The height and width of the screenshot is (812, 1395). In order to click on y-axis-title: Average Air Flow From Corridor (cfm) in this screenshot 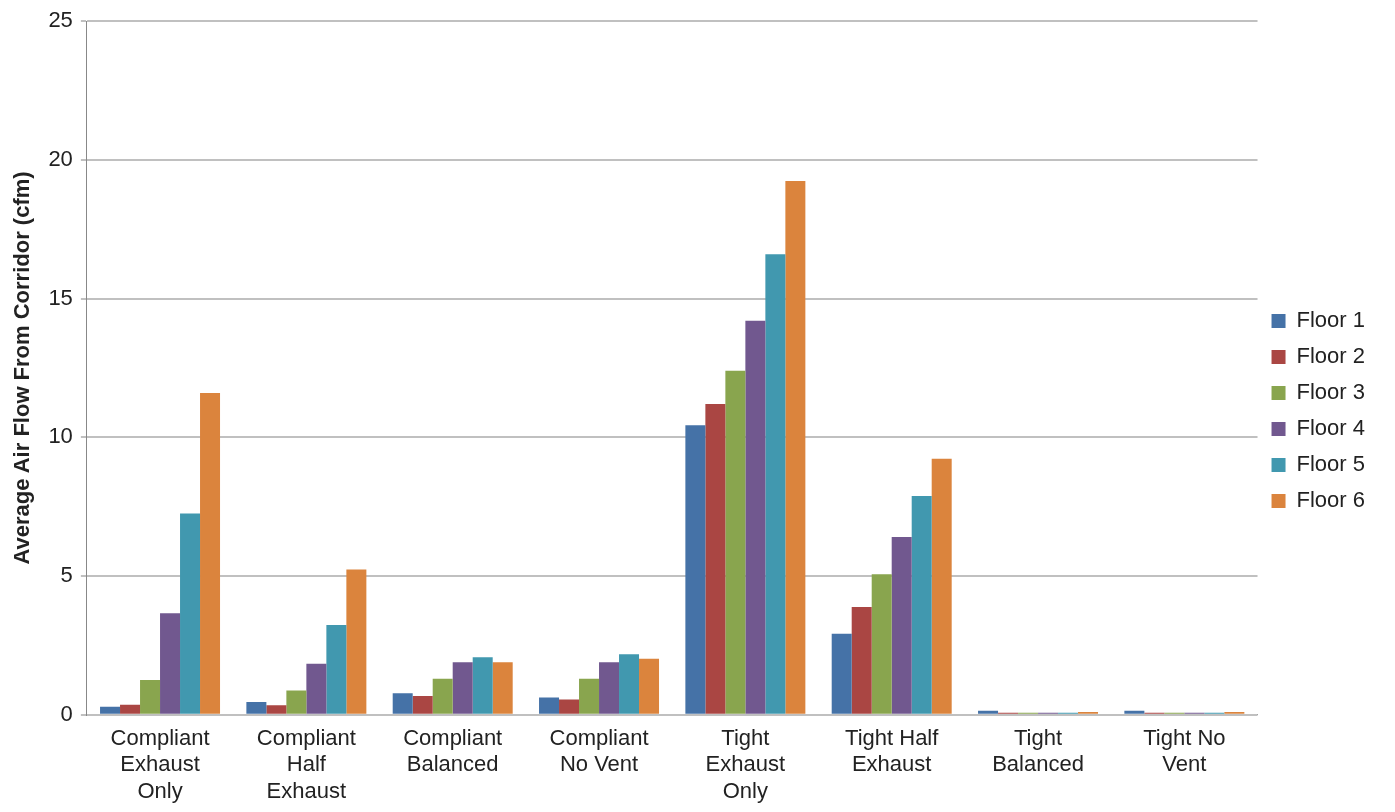, I will do `click(22, 368)`.